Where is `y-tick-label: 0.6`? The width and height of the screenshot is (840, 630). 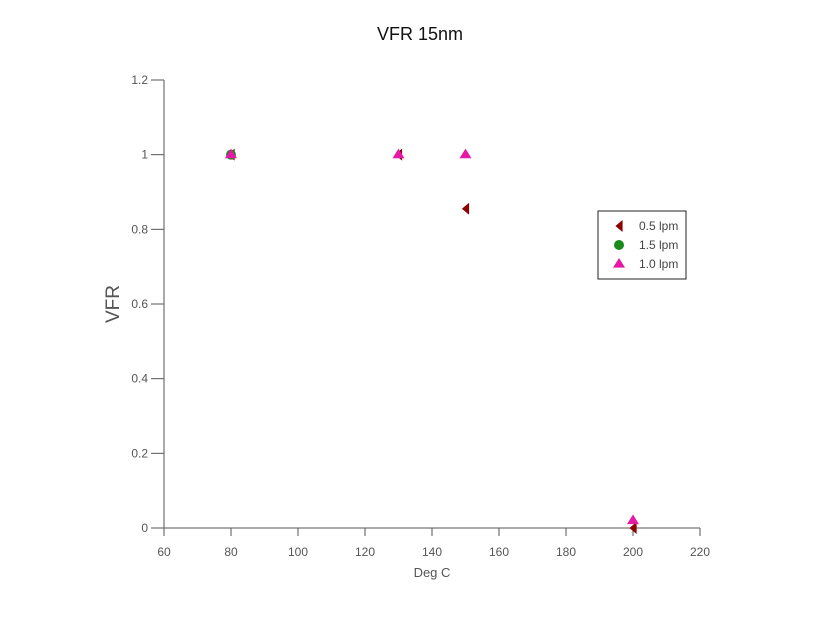
y-tick-label: 0.6 is located at coordinates (139, 304).